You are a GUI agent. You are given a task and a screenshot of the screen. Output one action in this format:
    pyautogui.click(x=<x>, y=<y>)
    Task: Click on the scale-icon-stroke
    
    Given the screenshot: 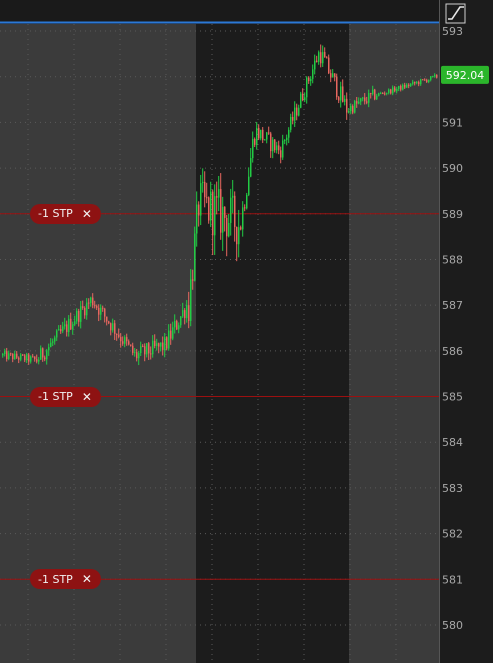 What is the action you would take?
    pyautogui.click(x=456, y=13)
    